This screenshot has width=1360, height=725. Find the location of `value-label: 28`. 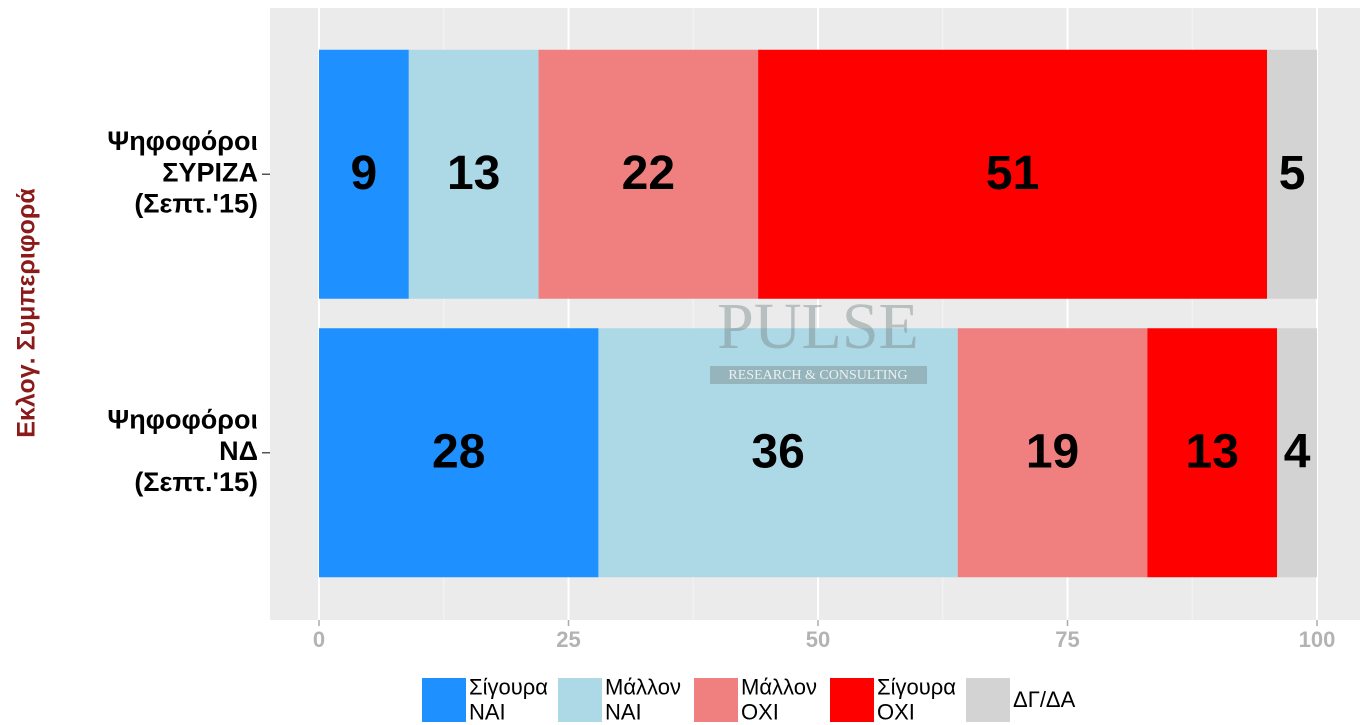

value-label: 28 is located at coordinates (458, 451).